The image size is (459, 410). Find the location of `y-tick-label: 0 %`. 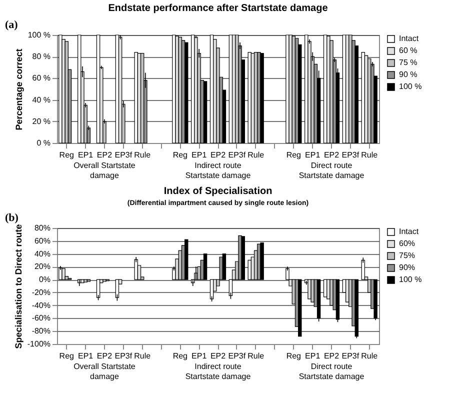

y-tick-label: 0 % is located at coordinates (43, 143).